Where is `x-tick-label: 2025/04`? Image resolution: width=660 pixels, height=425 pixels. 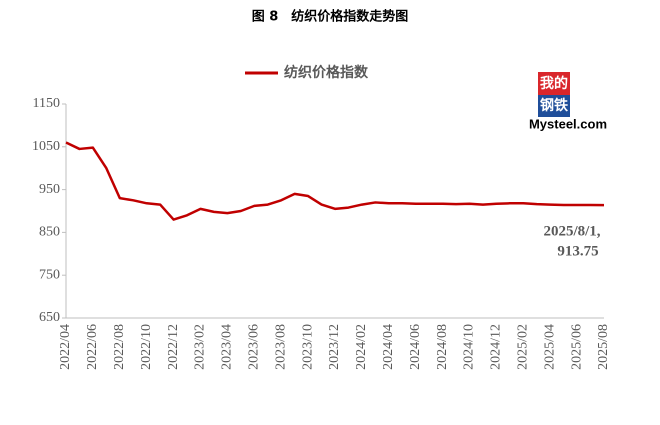
x-tick-label: 2025/04 is located at coordinates (549, 347).